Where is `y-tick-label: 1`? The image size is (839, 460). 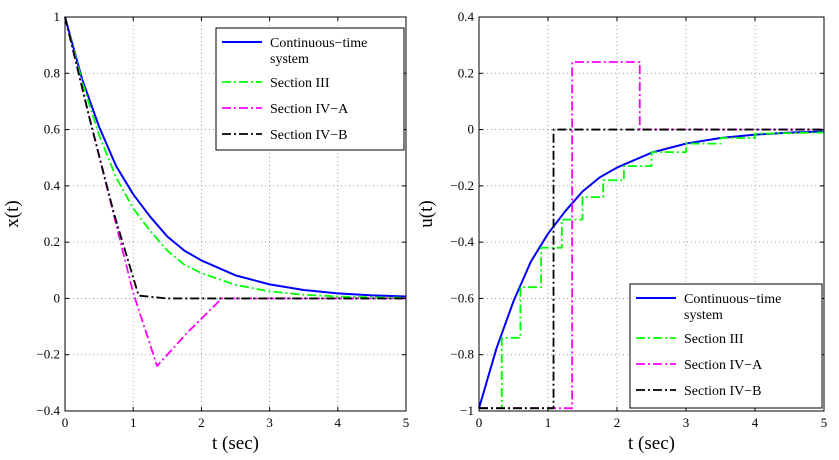
y-tick-label: 1 is located at coordinates (57, 16).